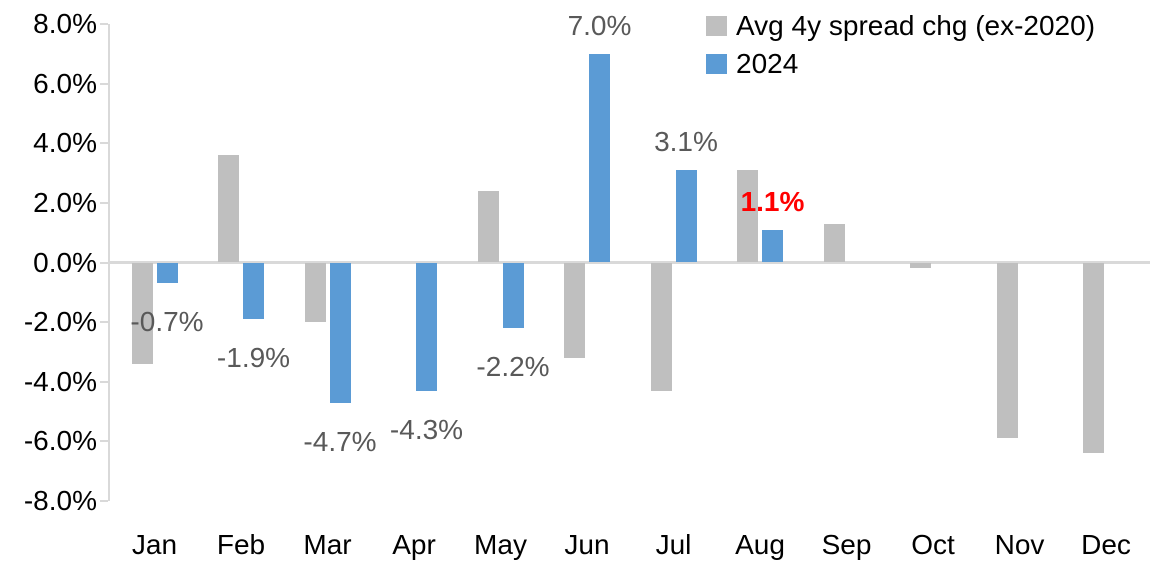 The image size is (1152, 570). Describe the element at coordinates (340, 332) in the screenshot. I see `bar-2024-mar` at that location.